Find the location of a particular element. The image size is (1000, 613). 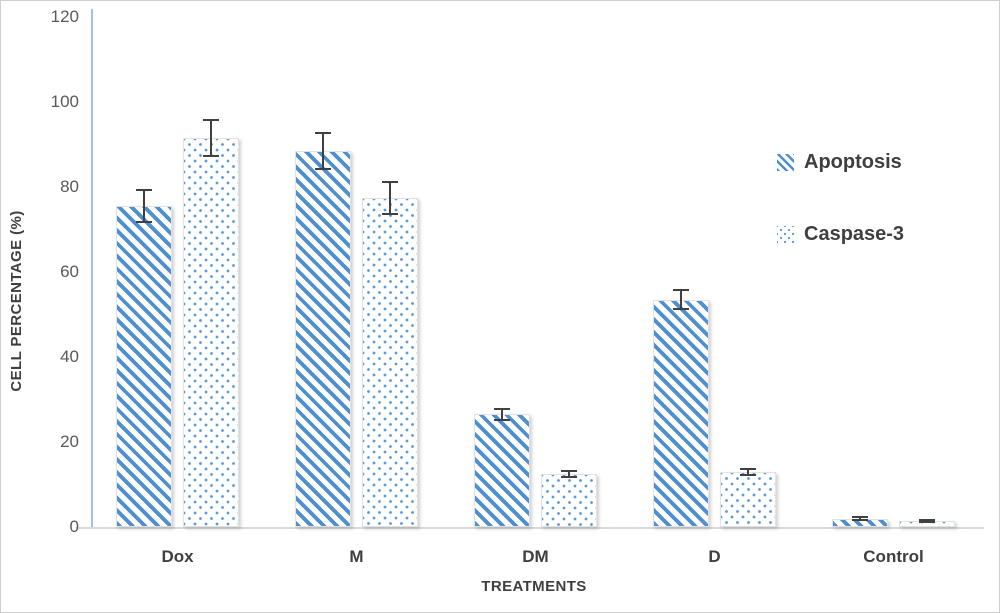

y-tick-label-40: 40 is located at coordinates (69, 356).